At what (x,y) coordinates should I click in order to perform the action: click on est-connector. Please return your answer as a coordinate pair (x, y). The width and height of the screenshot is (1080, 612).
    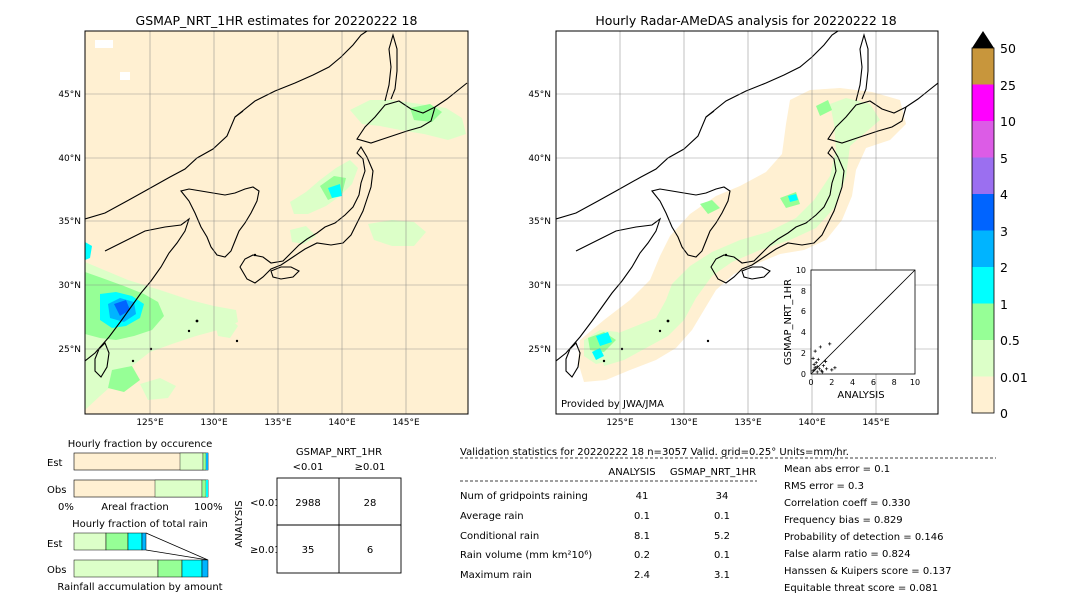
    Looking at the image, I should click on (177, 546).